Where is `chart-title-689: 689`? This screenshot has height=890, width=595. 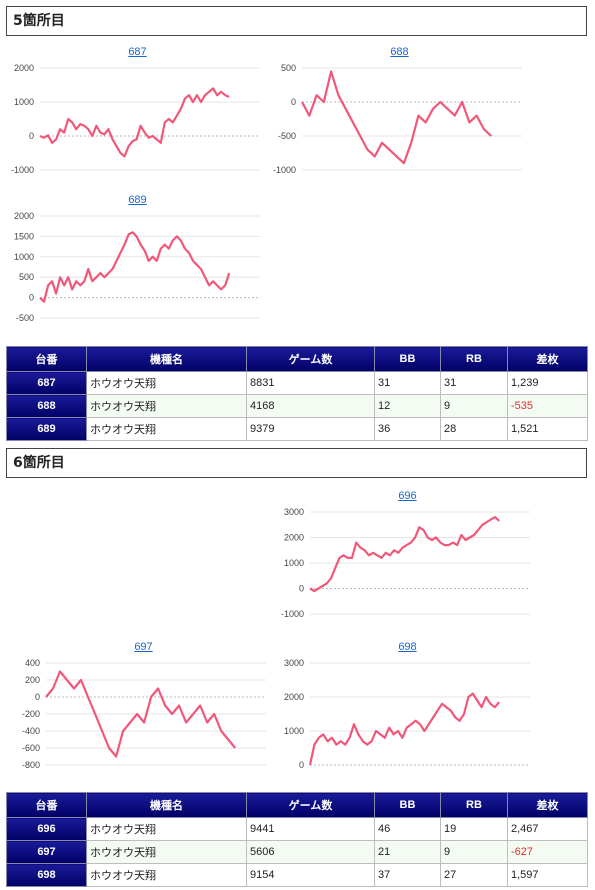 chart-title-689: 689 is located at coordinates (137, 200).